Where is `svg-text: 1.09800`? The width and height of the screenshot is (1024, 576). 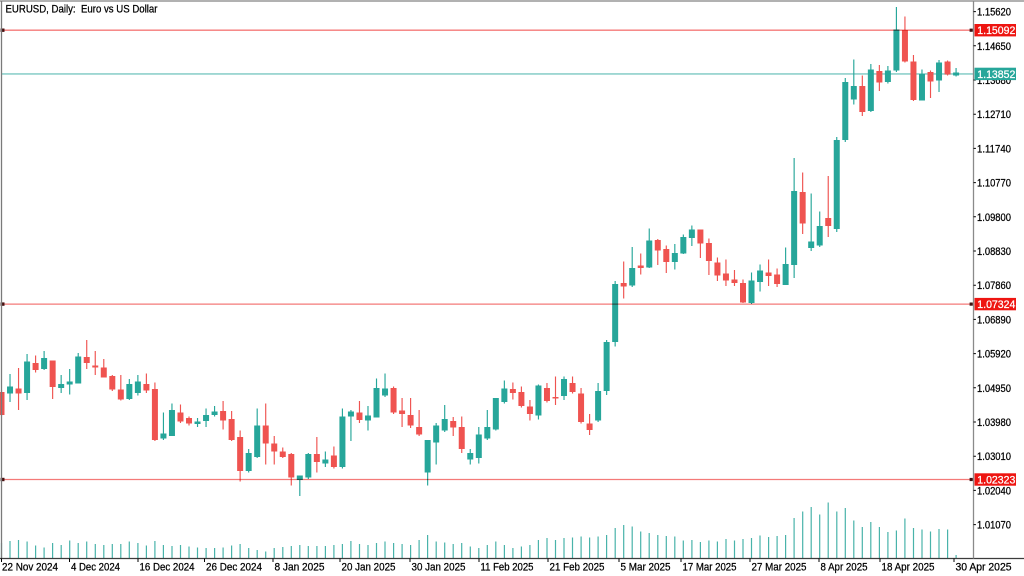 svg-text: 1.09800 is located at coordinates (994, 218).